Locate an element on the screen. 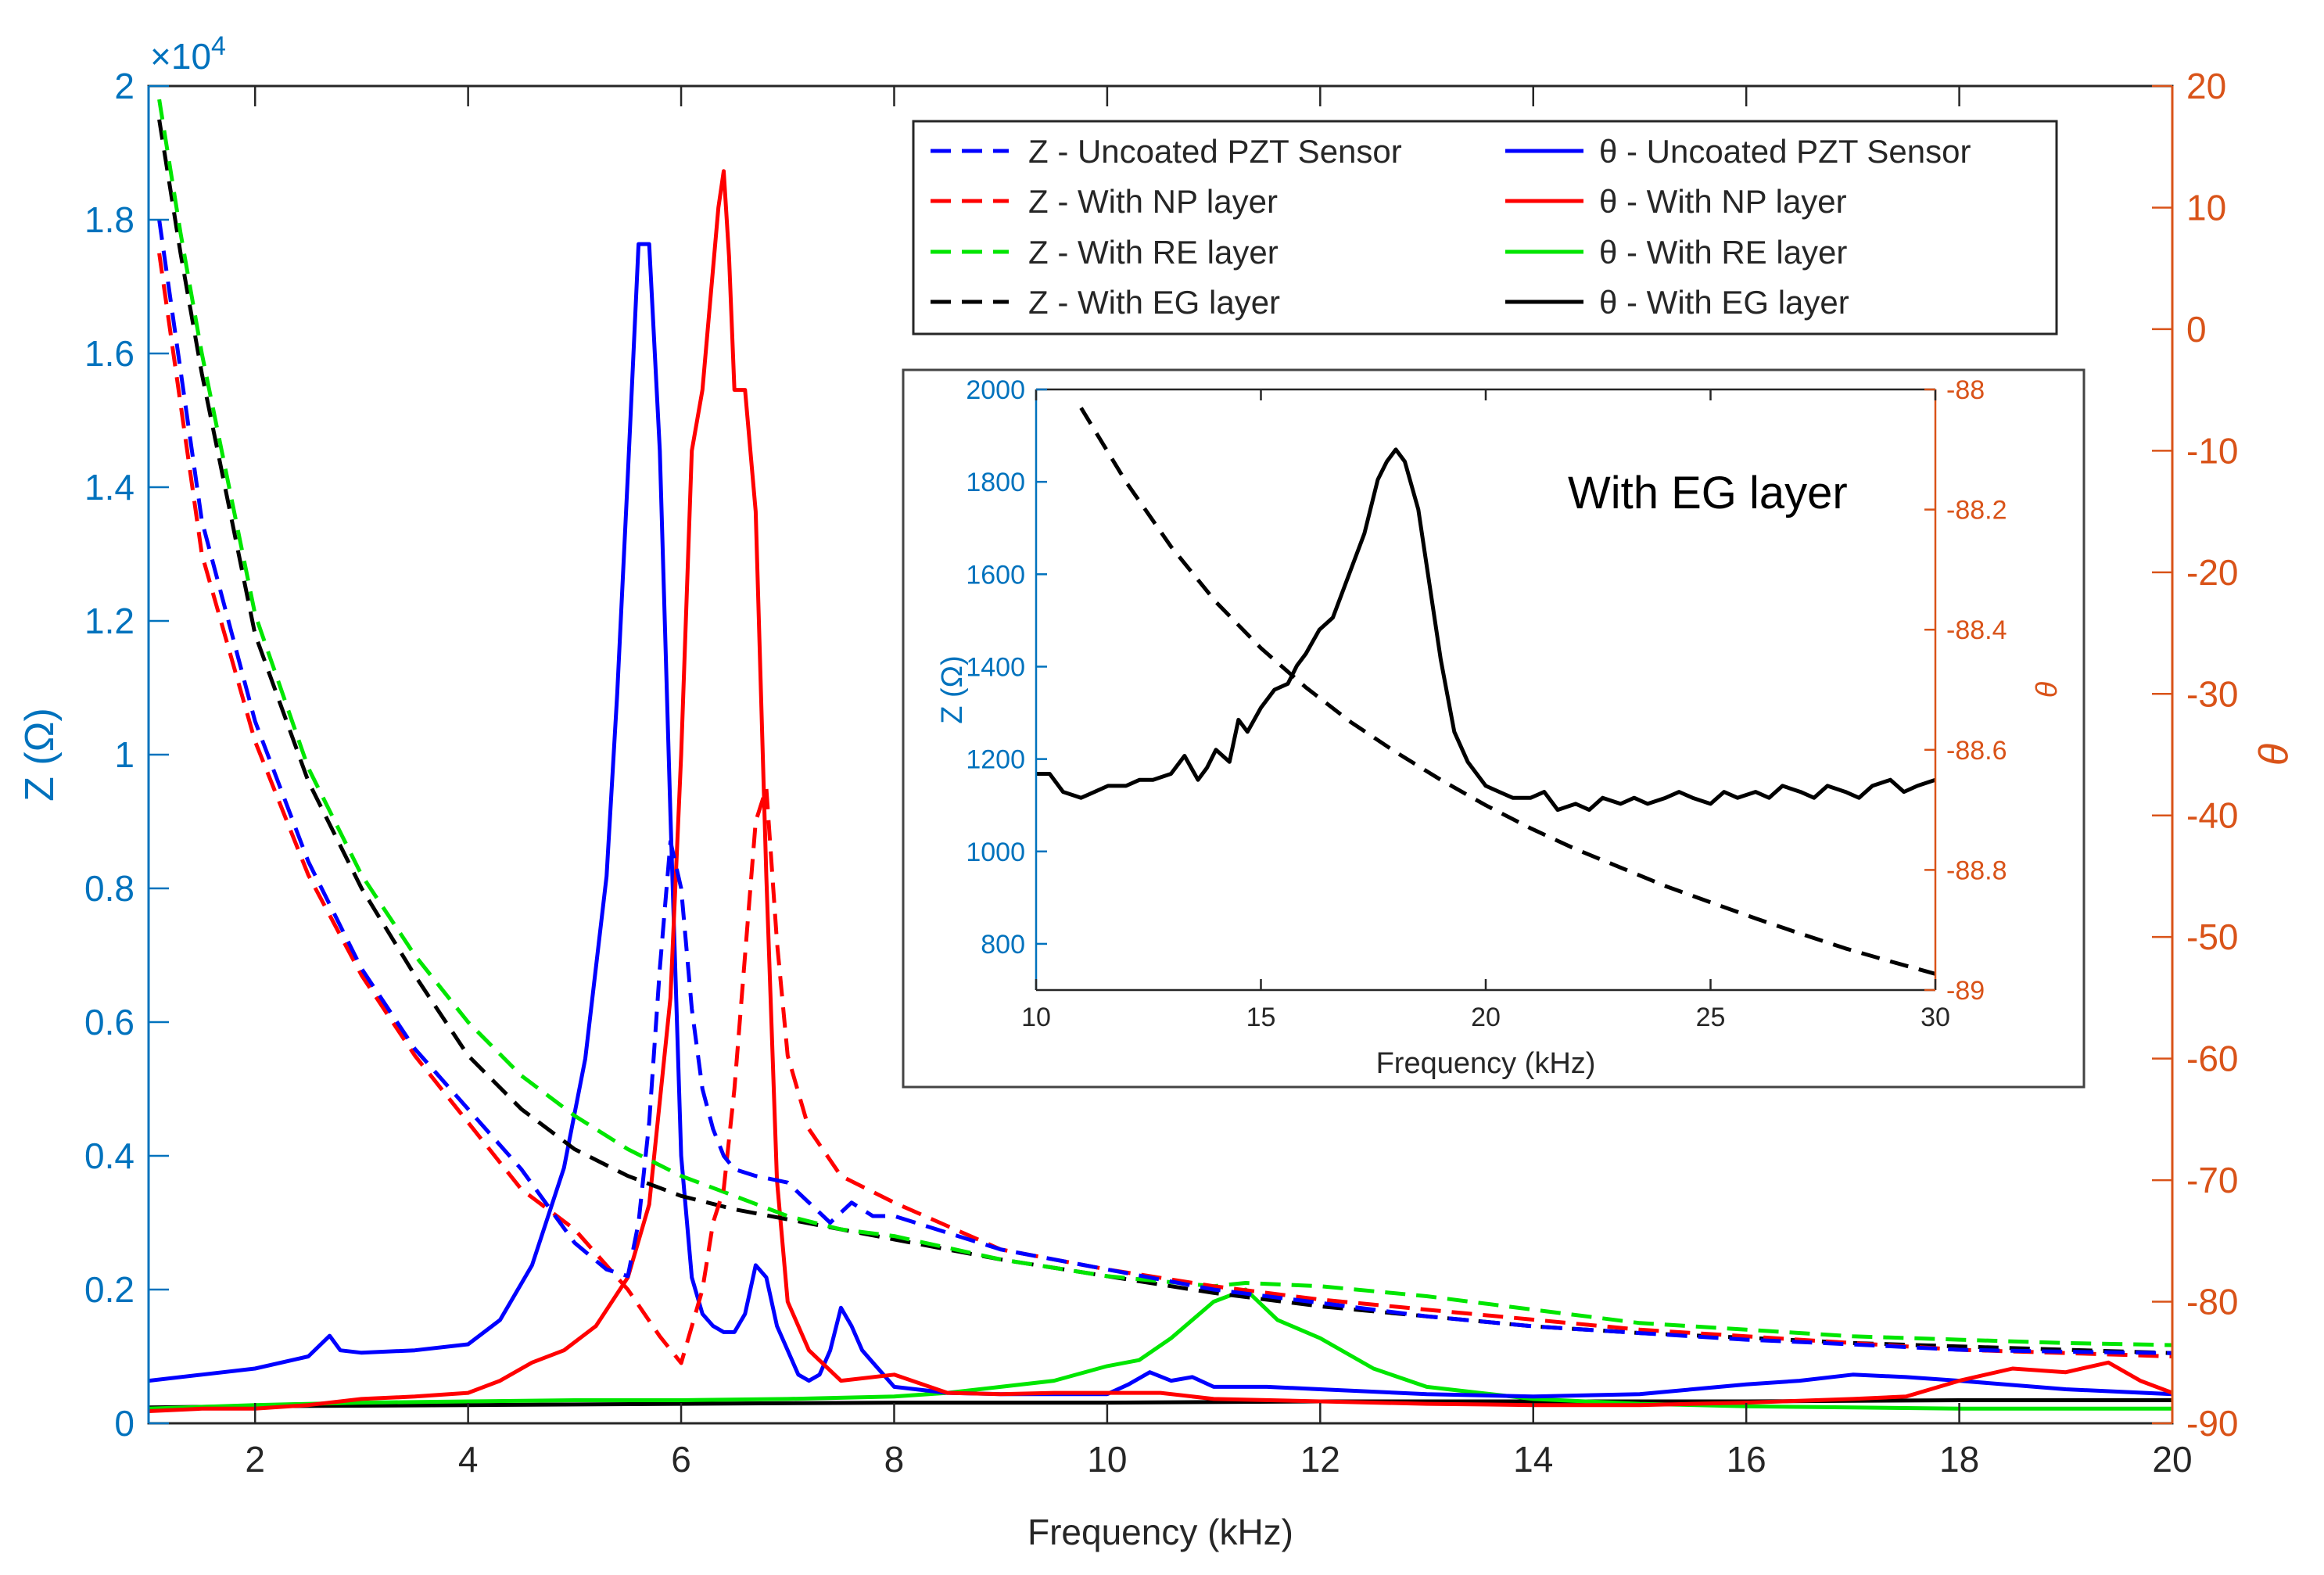 Image resolution: width=2324 pixels, height=1575 pixels. main-y-right-tick-label: -80 is located at coordinates (2212, 1302).